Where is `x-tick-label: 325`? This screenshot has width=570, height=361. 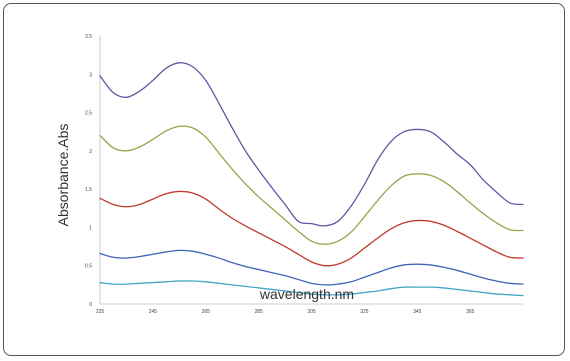
x-tick-label: 325 is located at coordinates (364, 312).